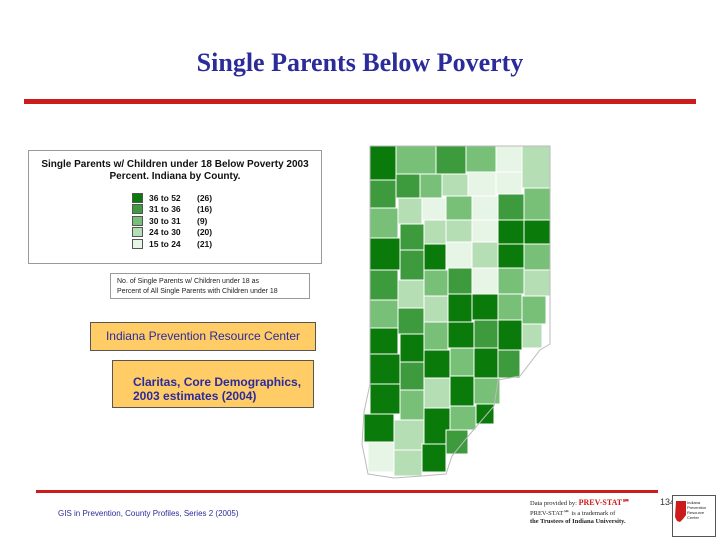 This screenshot has width=720, height=540. What do you see at coordinates (165, 220) in the screenshot?
I see `legend-range: 30 to 31` at bounding box center [165, 220].